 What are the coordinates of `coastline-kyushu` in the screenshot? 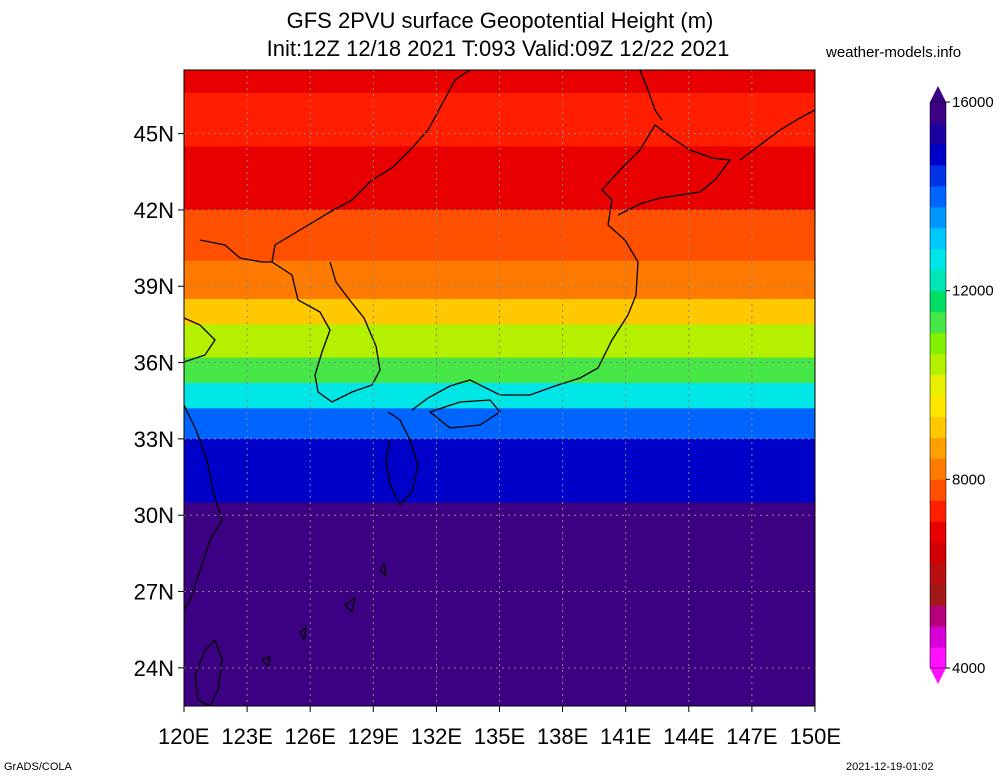 It's located at (402, 459).